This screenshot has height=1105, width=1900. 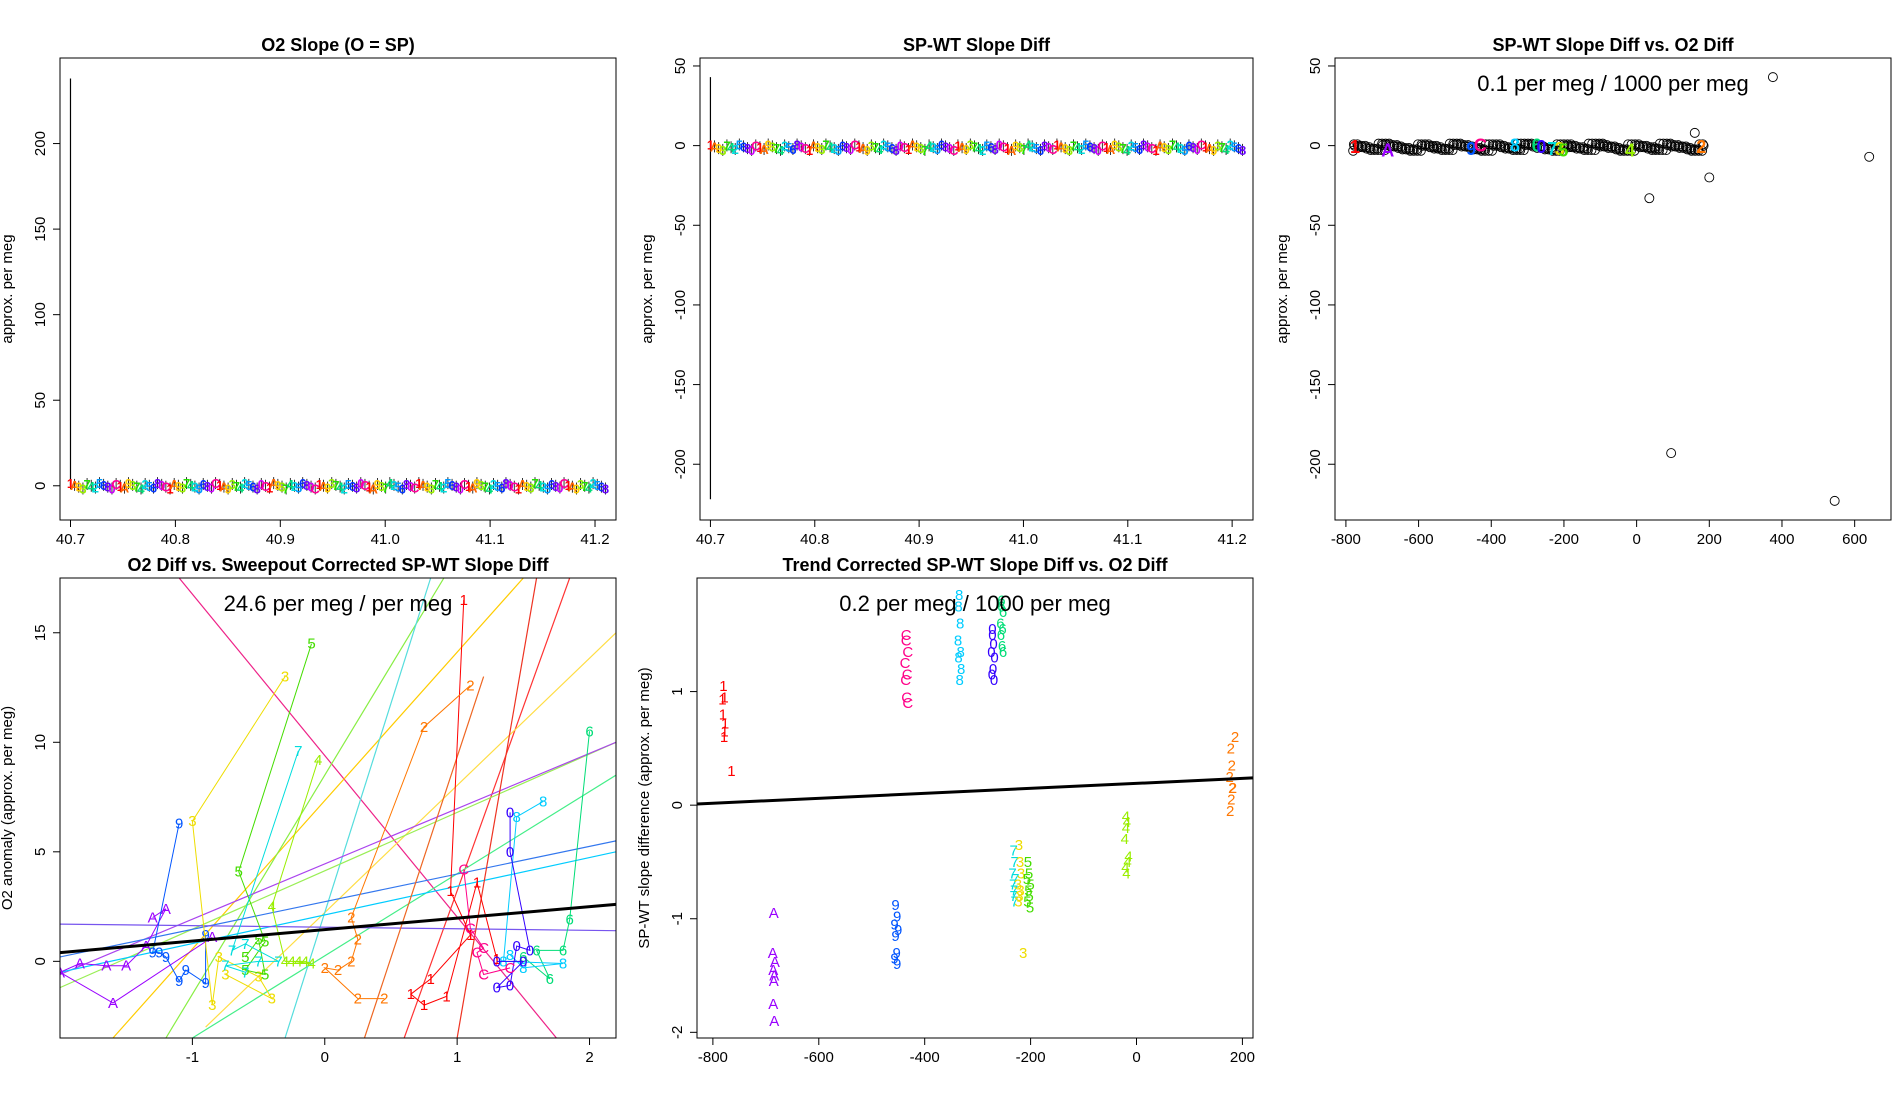 I want to click on x-tick-label: 41.2, so click(x=1232, y=539).